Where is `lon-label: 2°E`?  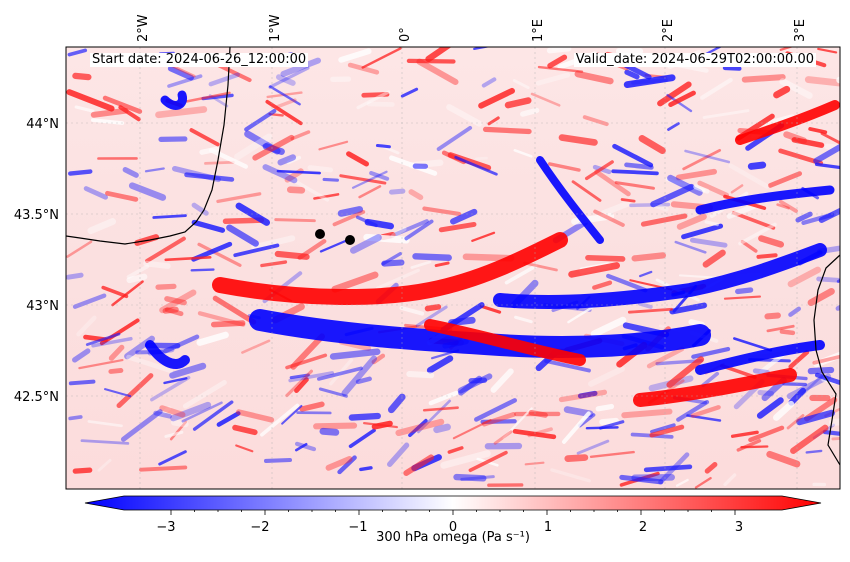 lon-label: 2°E is located at coordinates (668, 30).